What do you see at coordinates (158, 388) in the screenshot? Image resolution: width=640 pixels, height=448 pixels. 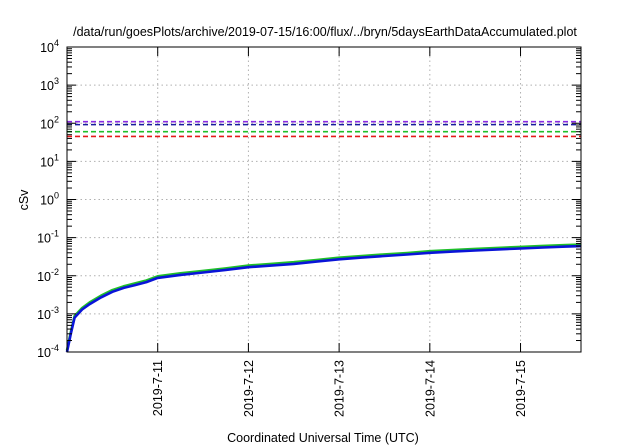 I see `x-tick-label: 2019-7-11` at bounding box center [158, 388].